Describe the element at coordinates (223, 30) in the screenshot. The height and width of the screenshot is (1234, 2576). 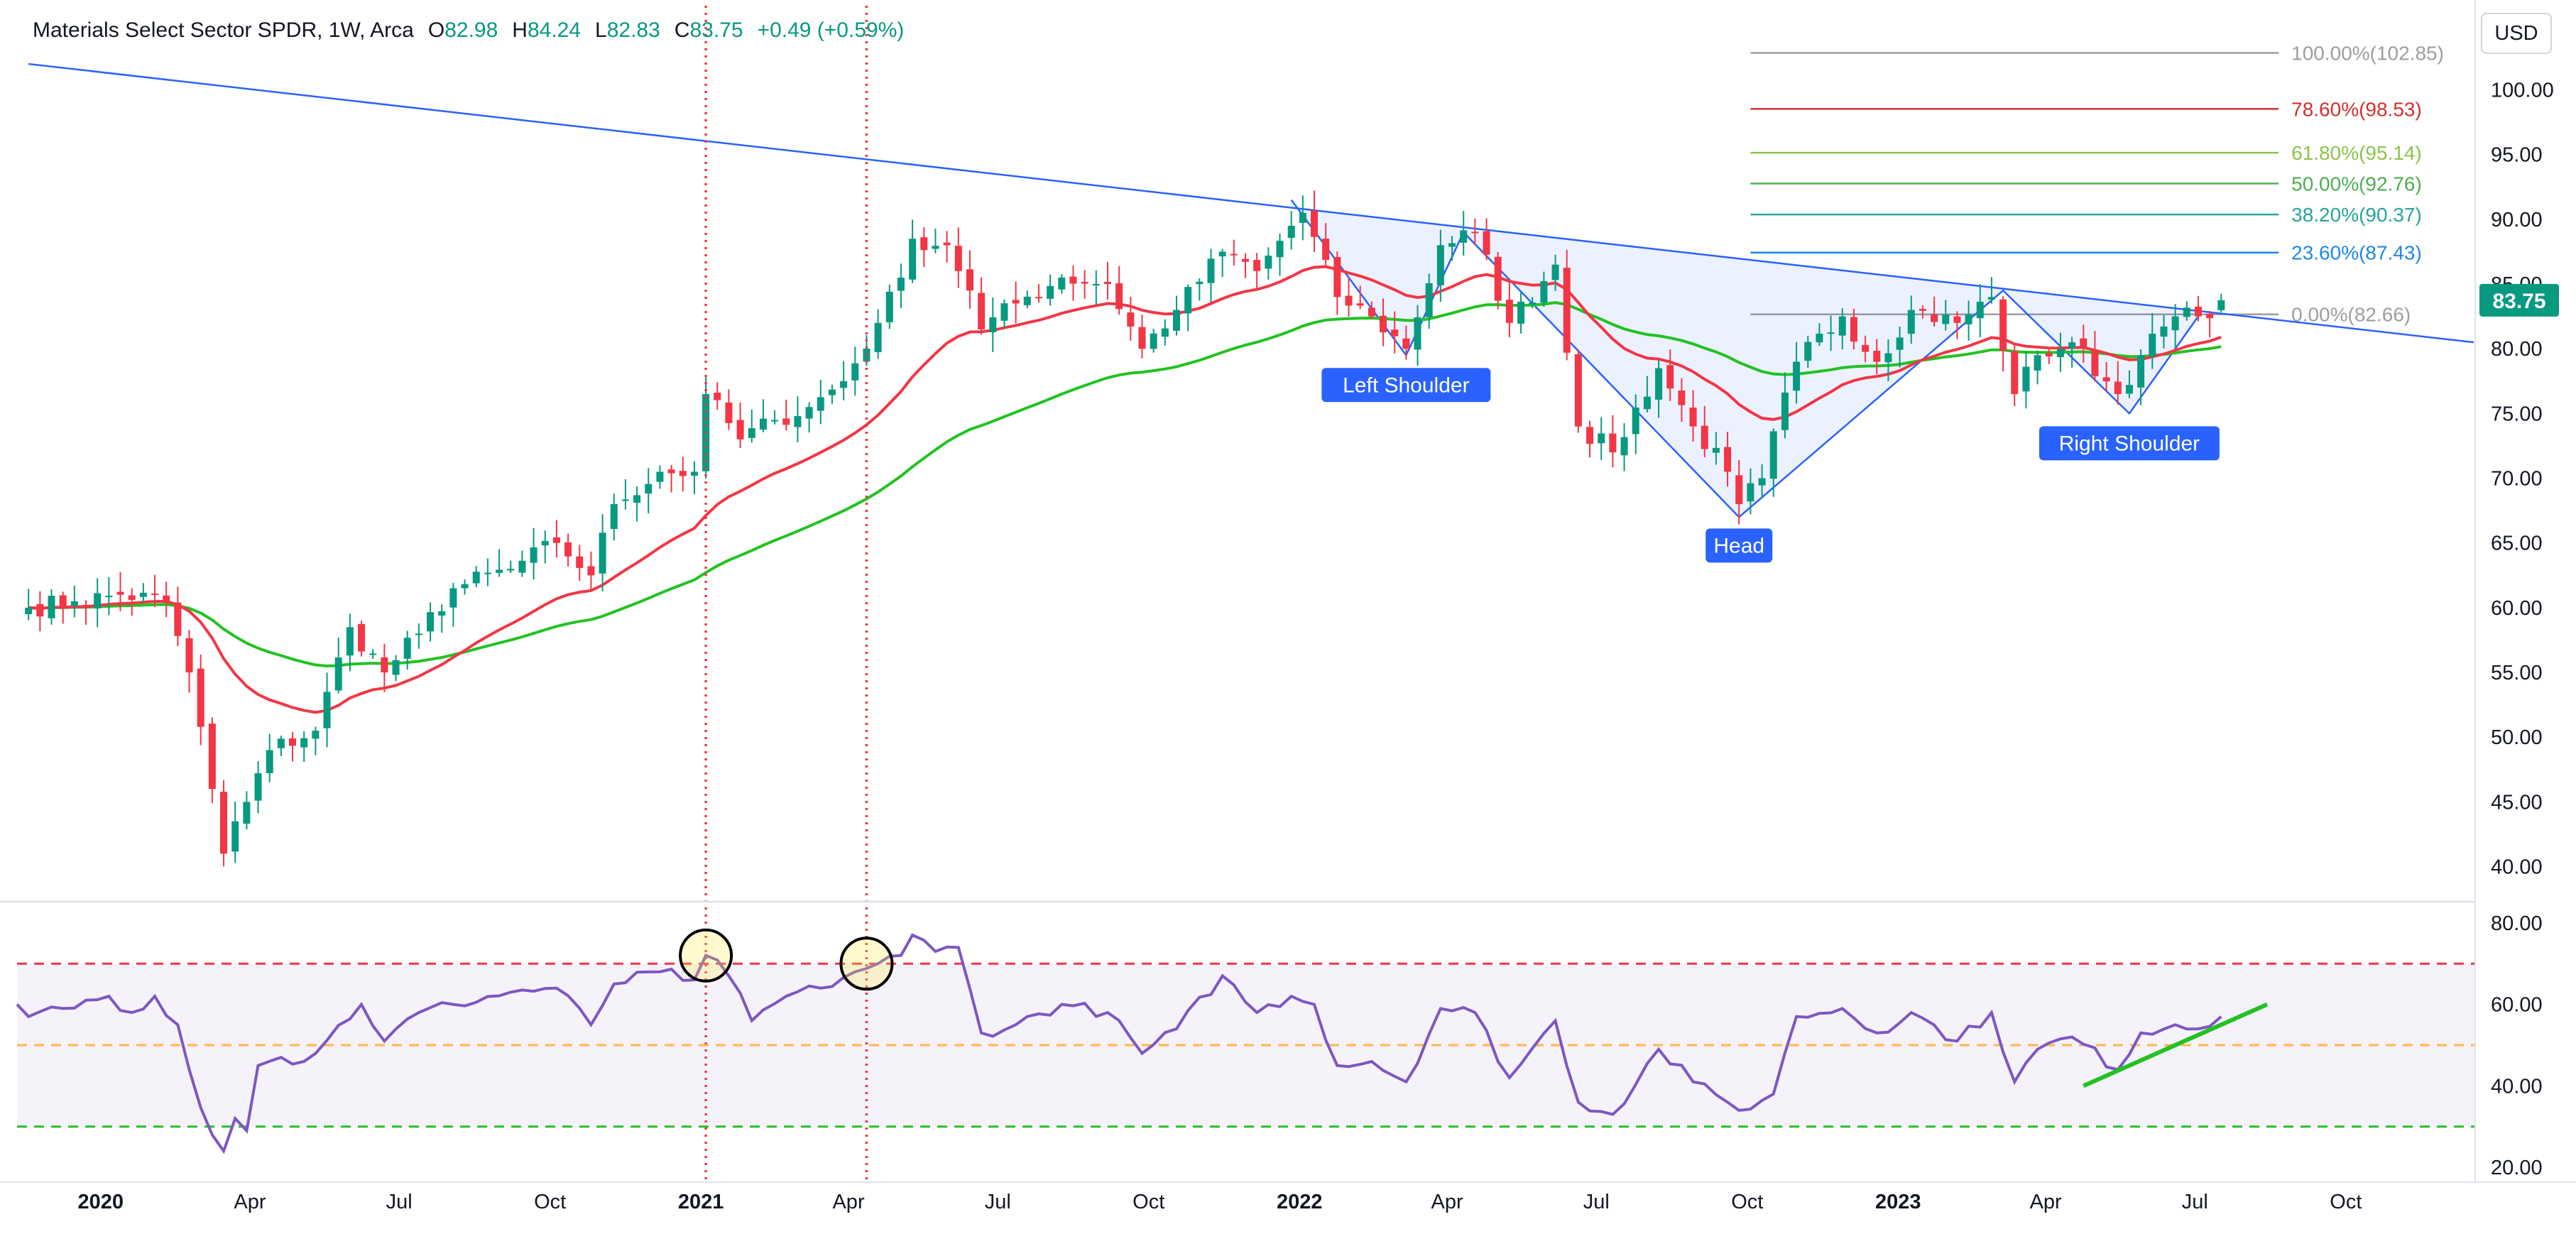
I see `symbol-name: Materials Select Sector SPDR, 1W, Arca` at that location.